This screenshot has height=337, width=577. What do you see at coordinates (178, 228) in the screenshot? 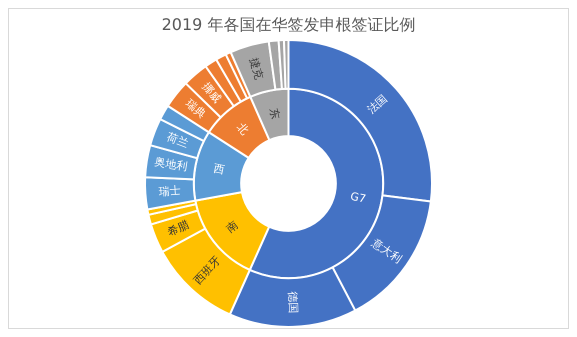
I see `slice-label: 希腊` at bounding box center [178, 228].